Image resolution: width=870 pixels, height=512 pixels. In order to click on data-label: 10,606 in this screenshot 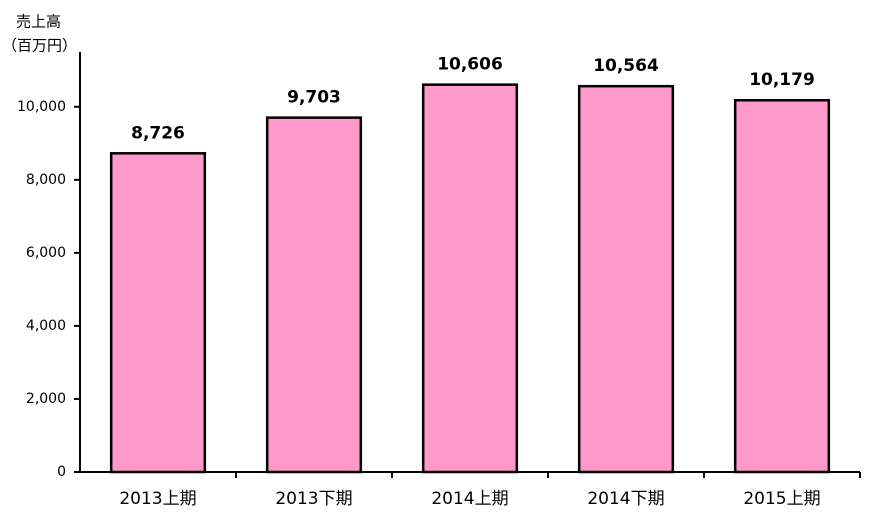, I will do `click(470, 65)`.